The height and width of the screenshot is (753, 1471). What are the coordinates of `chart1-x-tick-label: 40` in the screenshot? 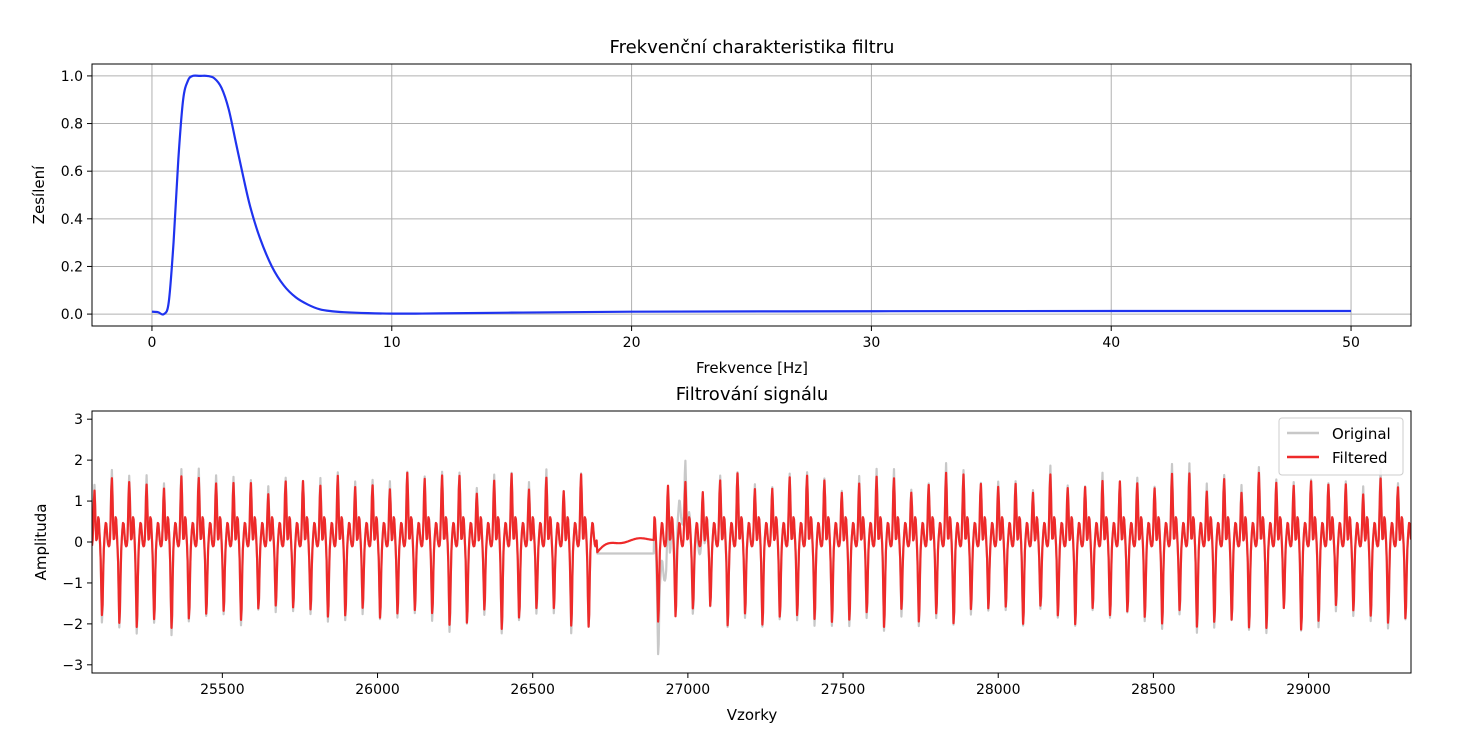 It's located at (1111, 343).